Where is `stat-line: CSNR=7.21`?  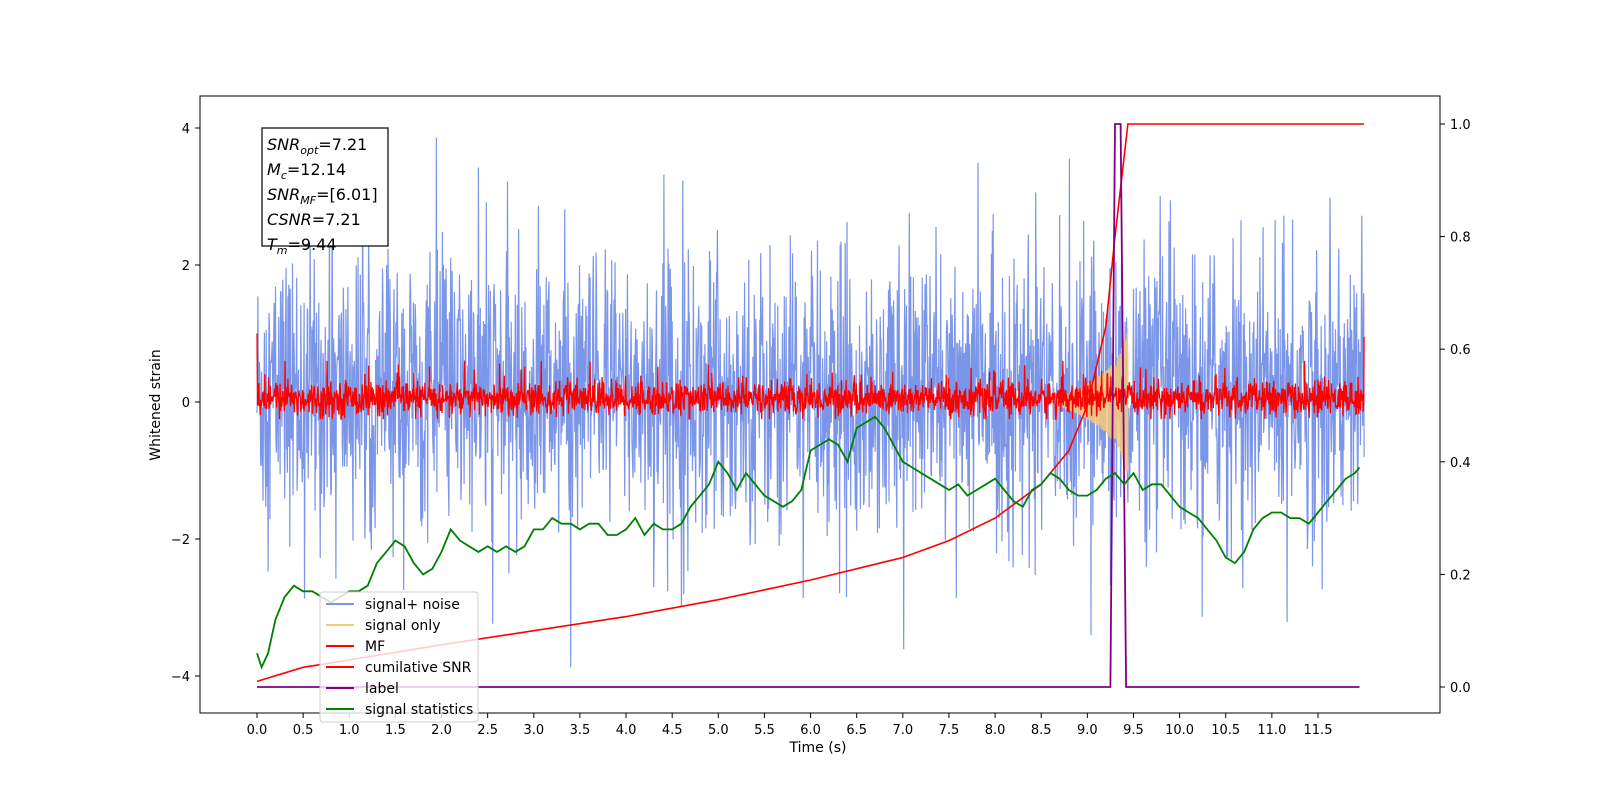 stat-line: CSNR=7.21 is located at coordinates (314, 219).